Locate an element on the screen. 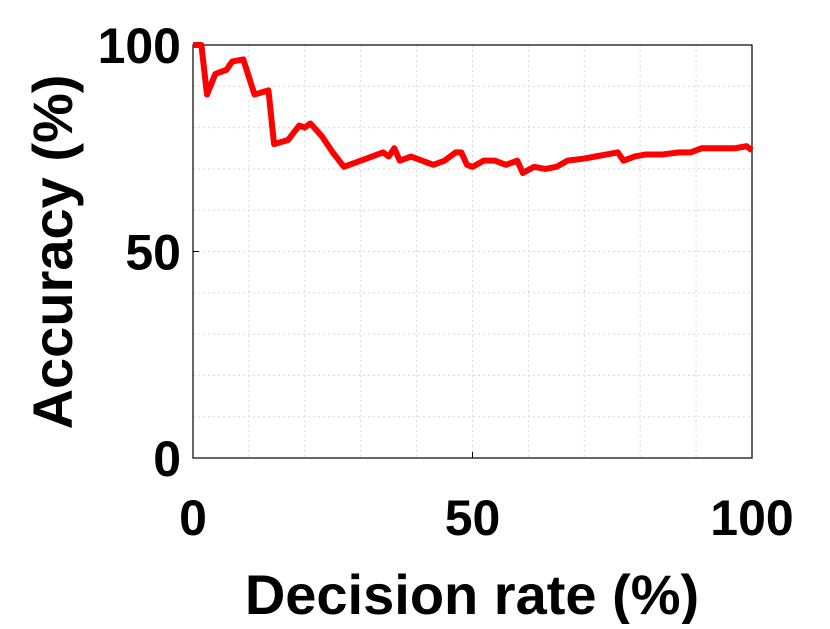  y-tick-label: 0 is located at coordinates (167, 459).